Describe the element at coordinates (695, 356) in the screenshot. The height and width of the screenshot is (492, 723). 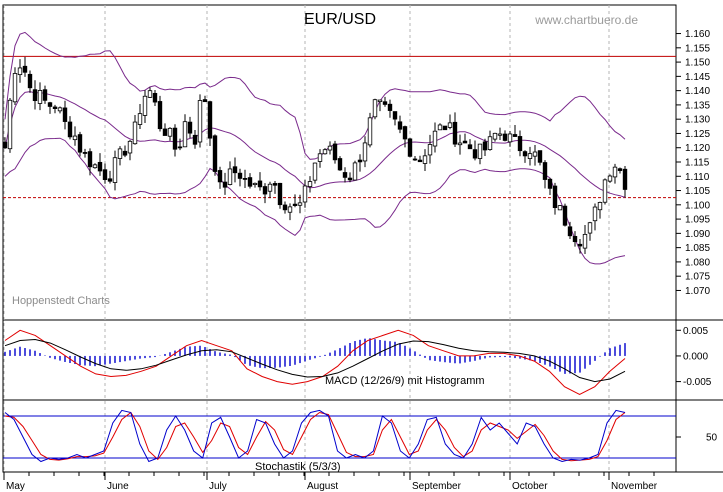
I see `macd-tick-label: 0.000` at that location.